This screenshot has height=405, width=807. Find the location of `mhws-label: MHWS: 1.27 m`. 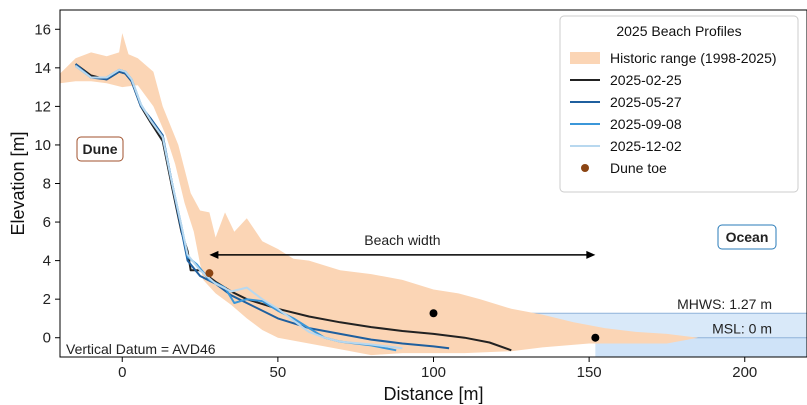

mhws-label: MHWS: 1.27 m is located at coordinates (724, 304).